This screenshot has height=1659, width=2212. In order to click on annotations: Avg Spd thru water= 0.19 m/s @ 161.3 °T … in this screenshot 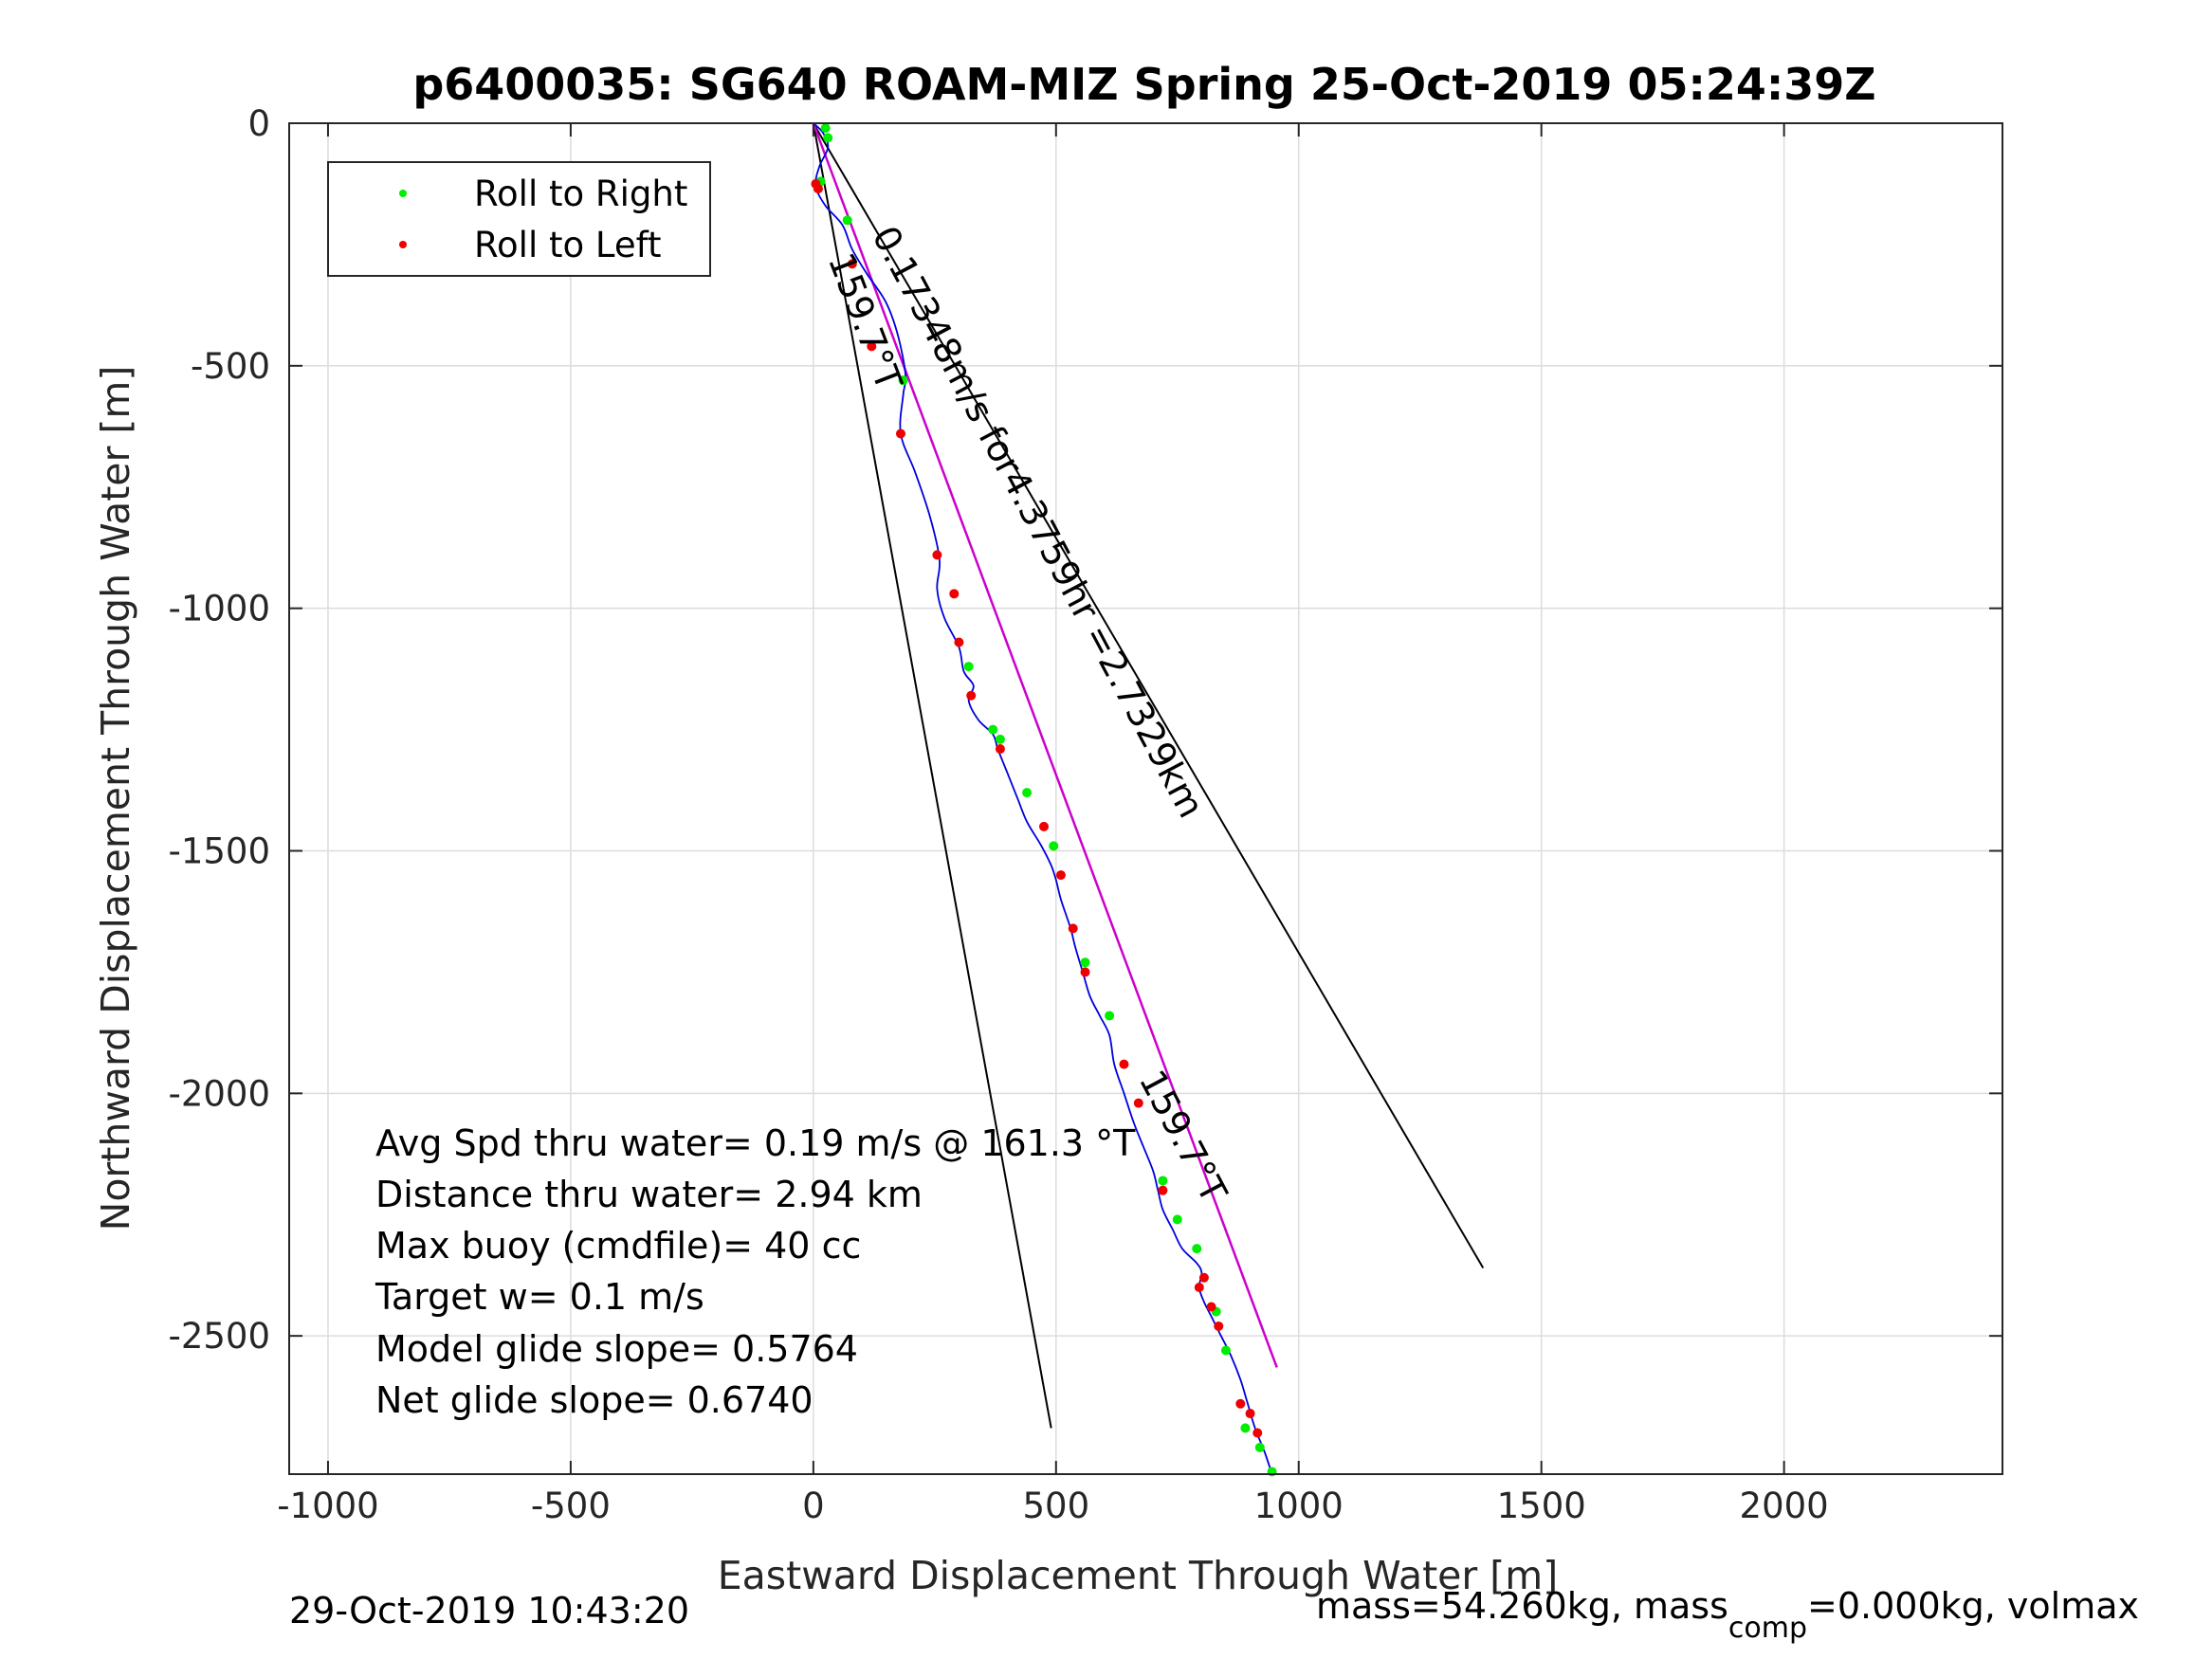, I will do `click(755, 1271)`.